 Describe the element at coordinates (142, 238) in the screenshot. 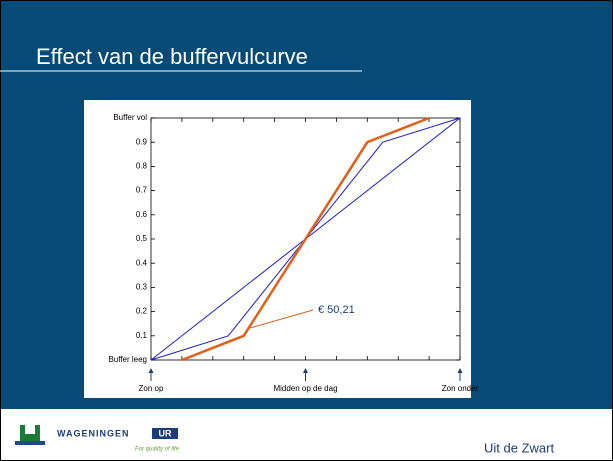

I see `y-tick-label: 0.5` at that location.